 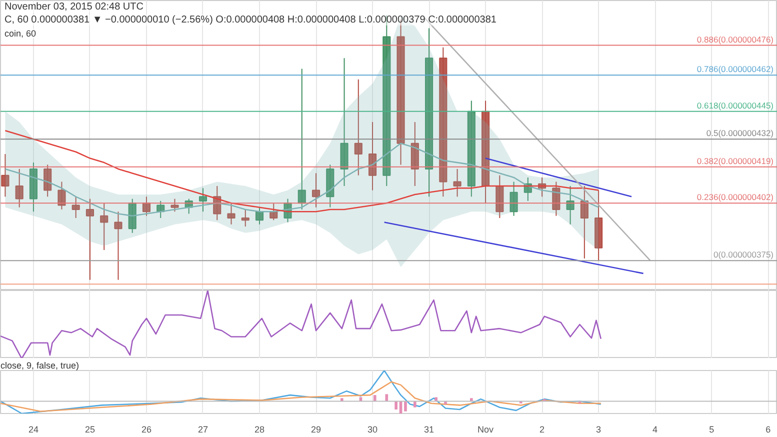 I want to click on x-tick-label: 3, so click(x=599, y=429).